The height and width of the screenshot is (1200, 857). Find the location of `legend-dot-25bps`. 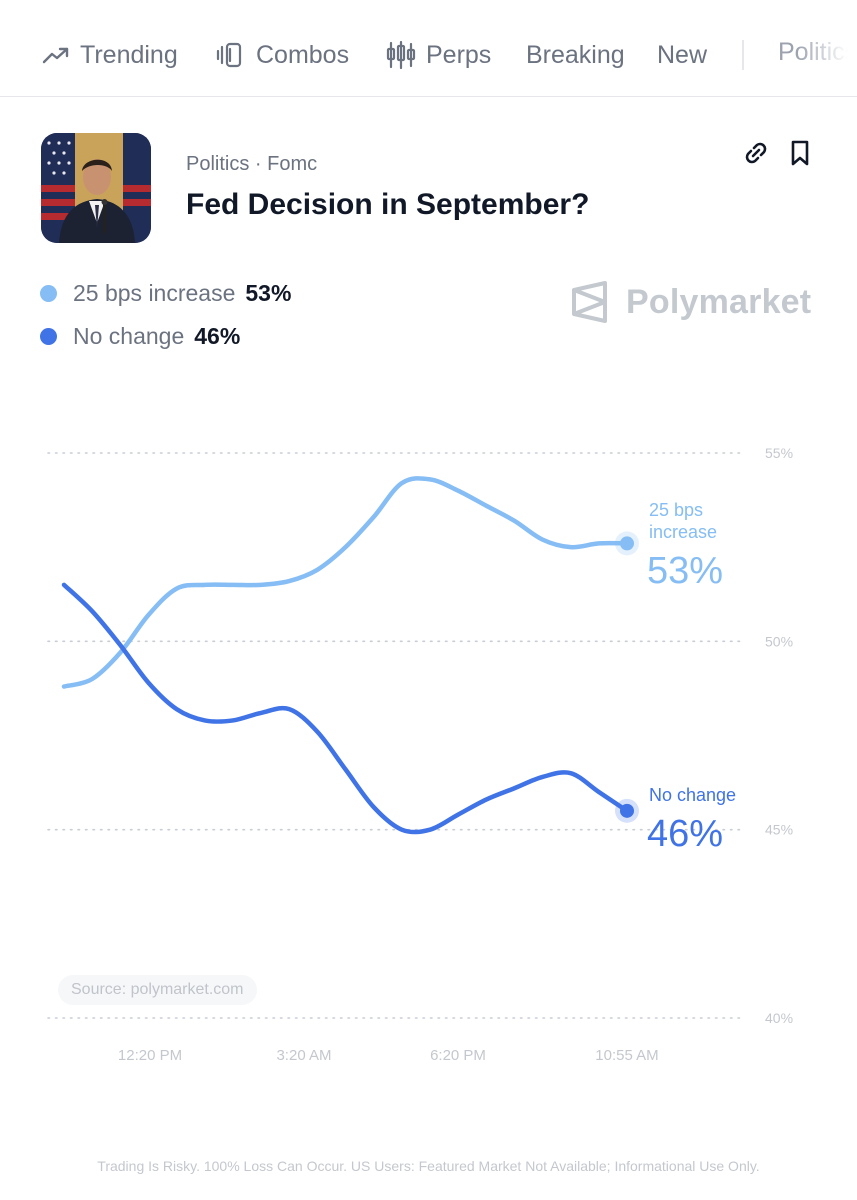

legend-dot-25bps is located at coordinates (48, 293).